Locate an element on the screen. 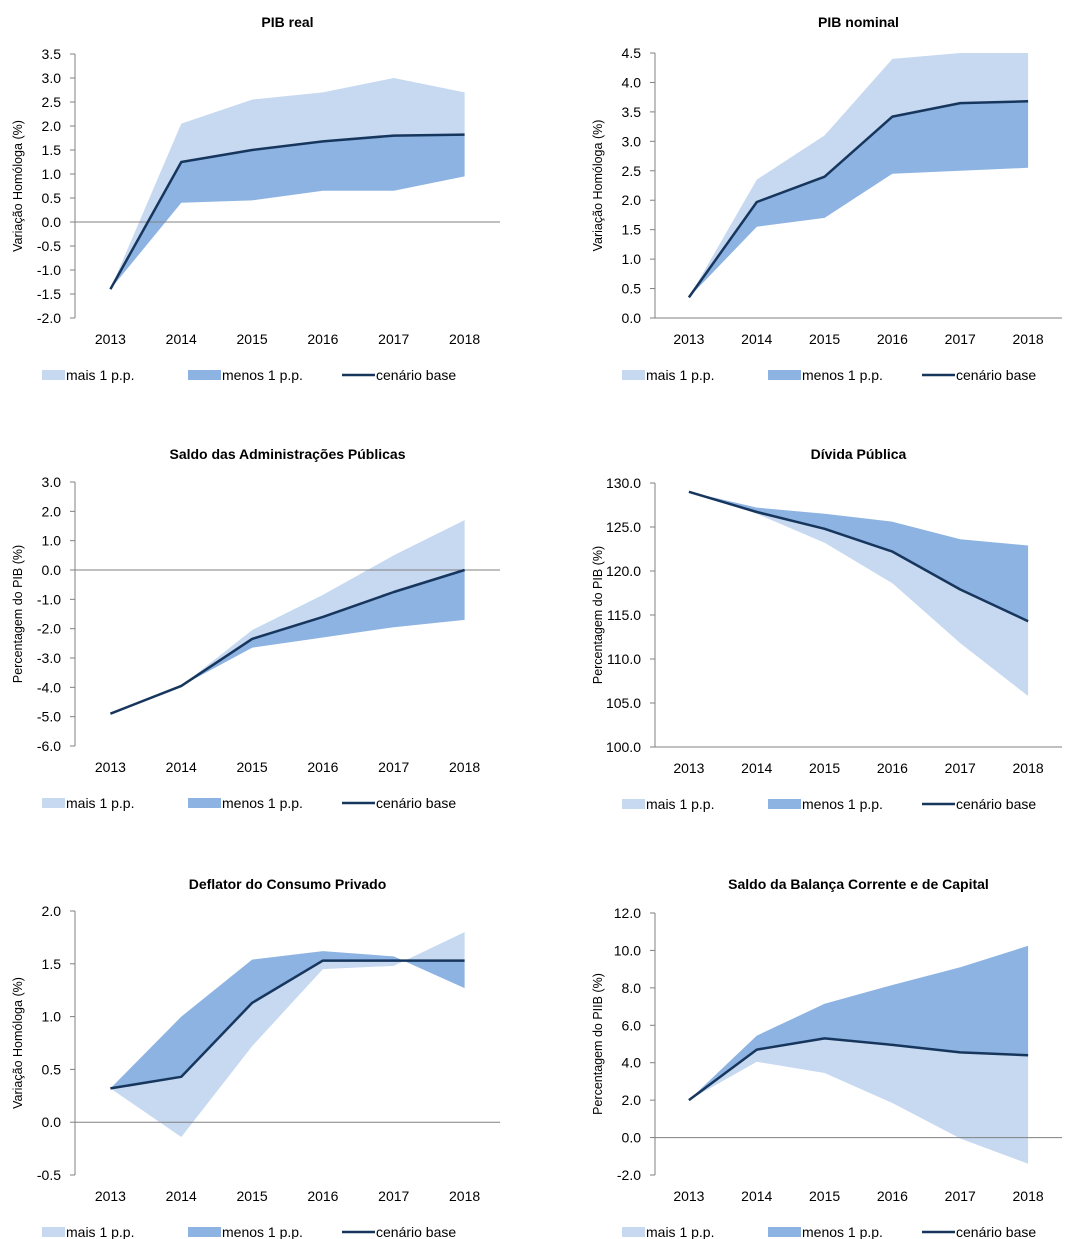 The width and height of the screenshot is (1072, 1239). chart-title: Deflator do Consumo Privado is located at coordinates (288, 884).